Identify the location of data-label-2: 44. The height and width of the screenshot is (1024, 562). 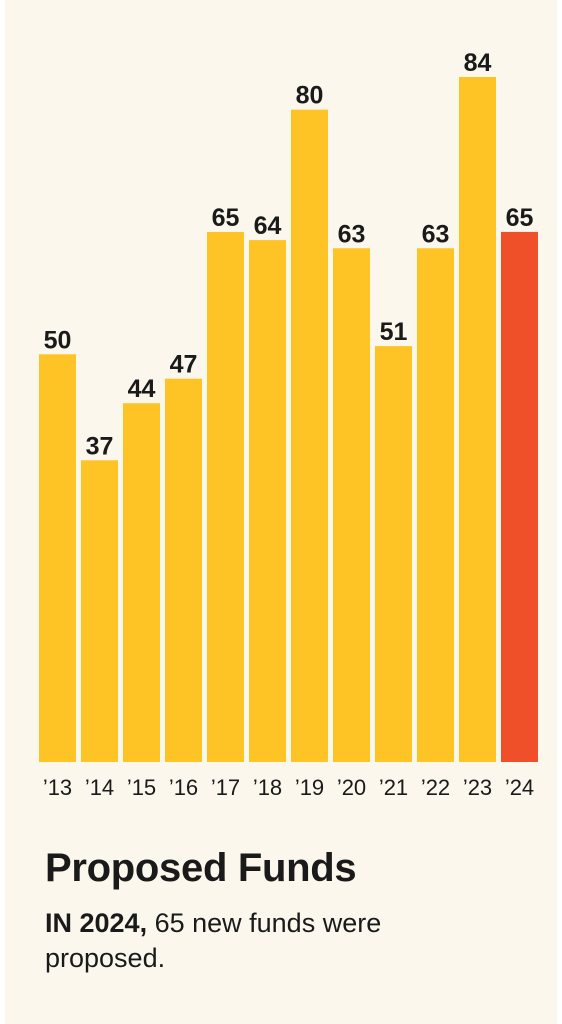
(142, 389).